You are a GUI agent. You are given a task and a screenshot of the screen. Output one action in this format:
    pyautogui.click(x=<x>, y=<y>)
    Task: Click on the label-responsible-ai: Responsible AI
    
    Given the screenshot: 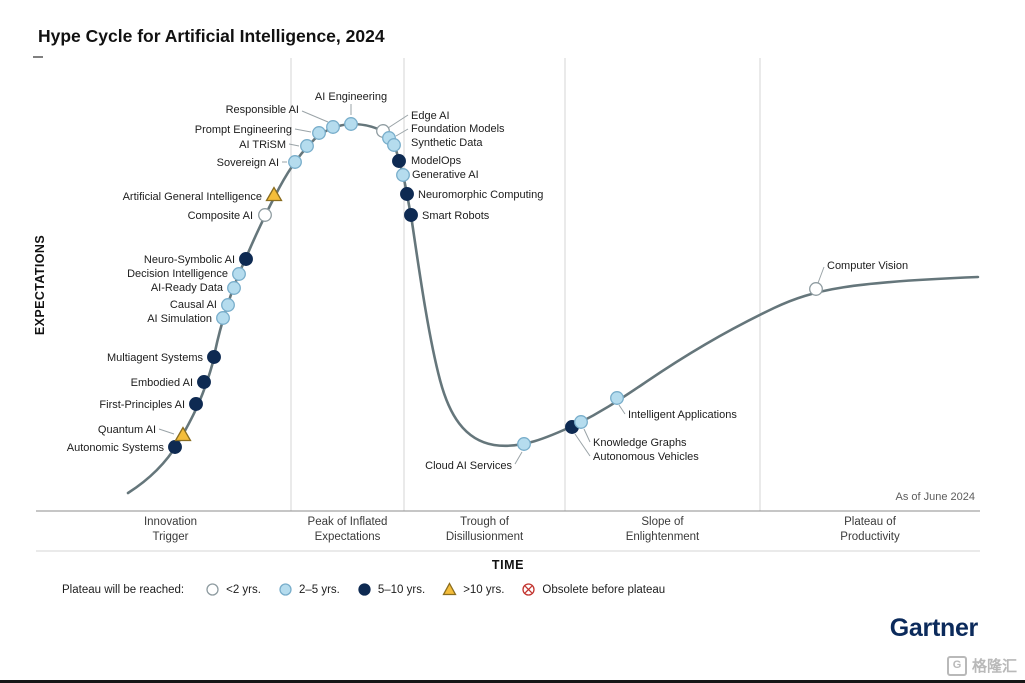 What is the action you would take?
    pyautogui.click(x=262, y=110)
    